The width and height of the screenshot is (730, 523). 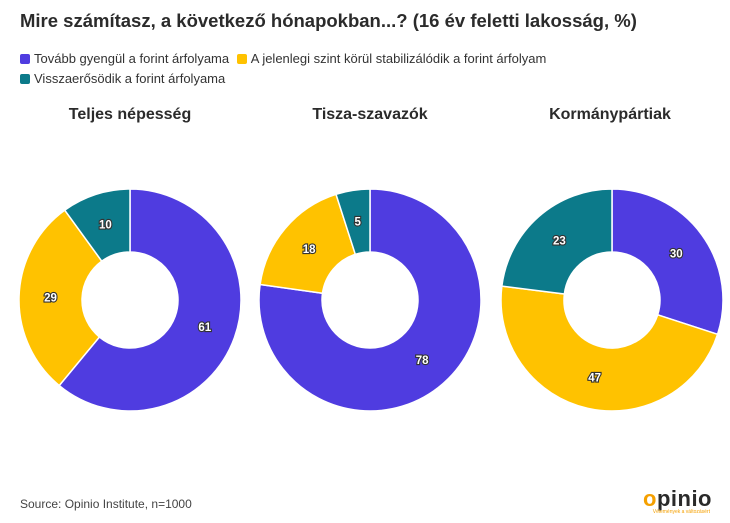 I want to click on legend-item-strengthen: Visszaerősödik a forint árfolyama, so click(x=122, y=79).